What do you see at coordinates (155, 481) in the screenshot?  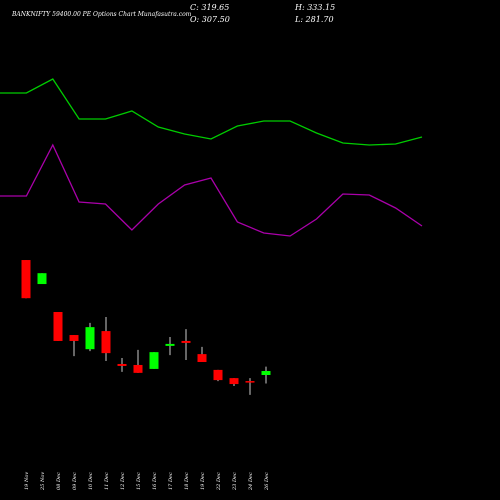 I see `x-tick-label: 16 Dec` at bounding box center [155, 481].